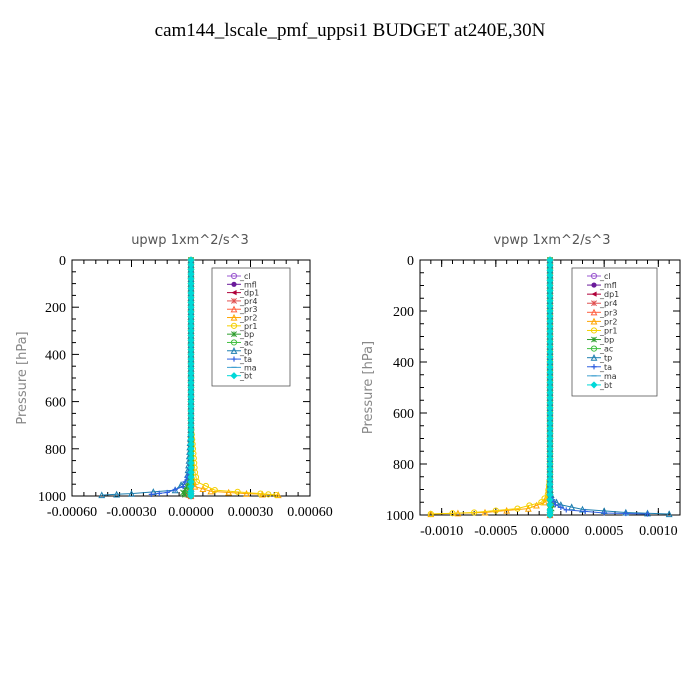  Describe the element at coordinates (171, 377) in the screenshot. I see `series-ta` at that location.